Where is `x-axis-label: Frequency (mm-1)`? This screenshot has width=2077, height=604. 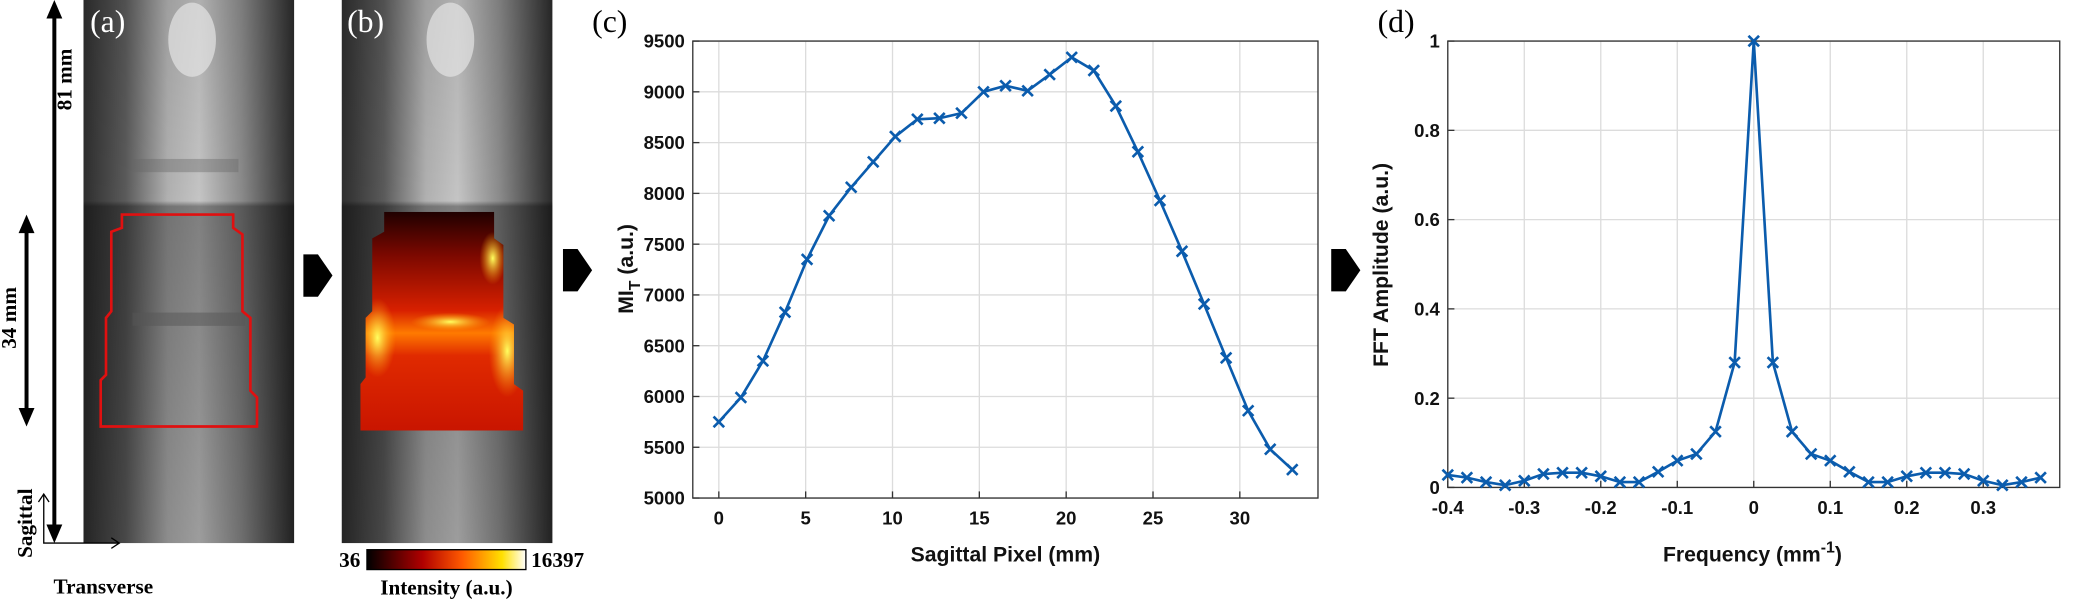
x-axis-label: Frequency (mm-1) is located at coordinates (1752, 552).